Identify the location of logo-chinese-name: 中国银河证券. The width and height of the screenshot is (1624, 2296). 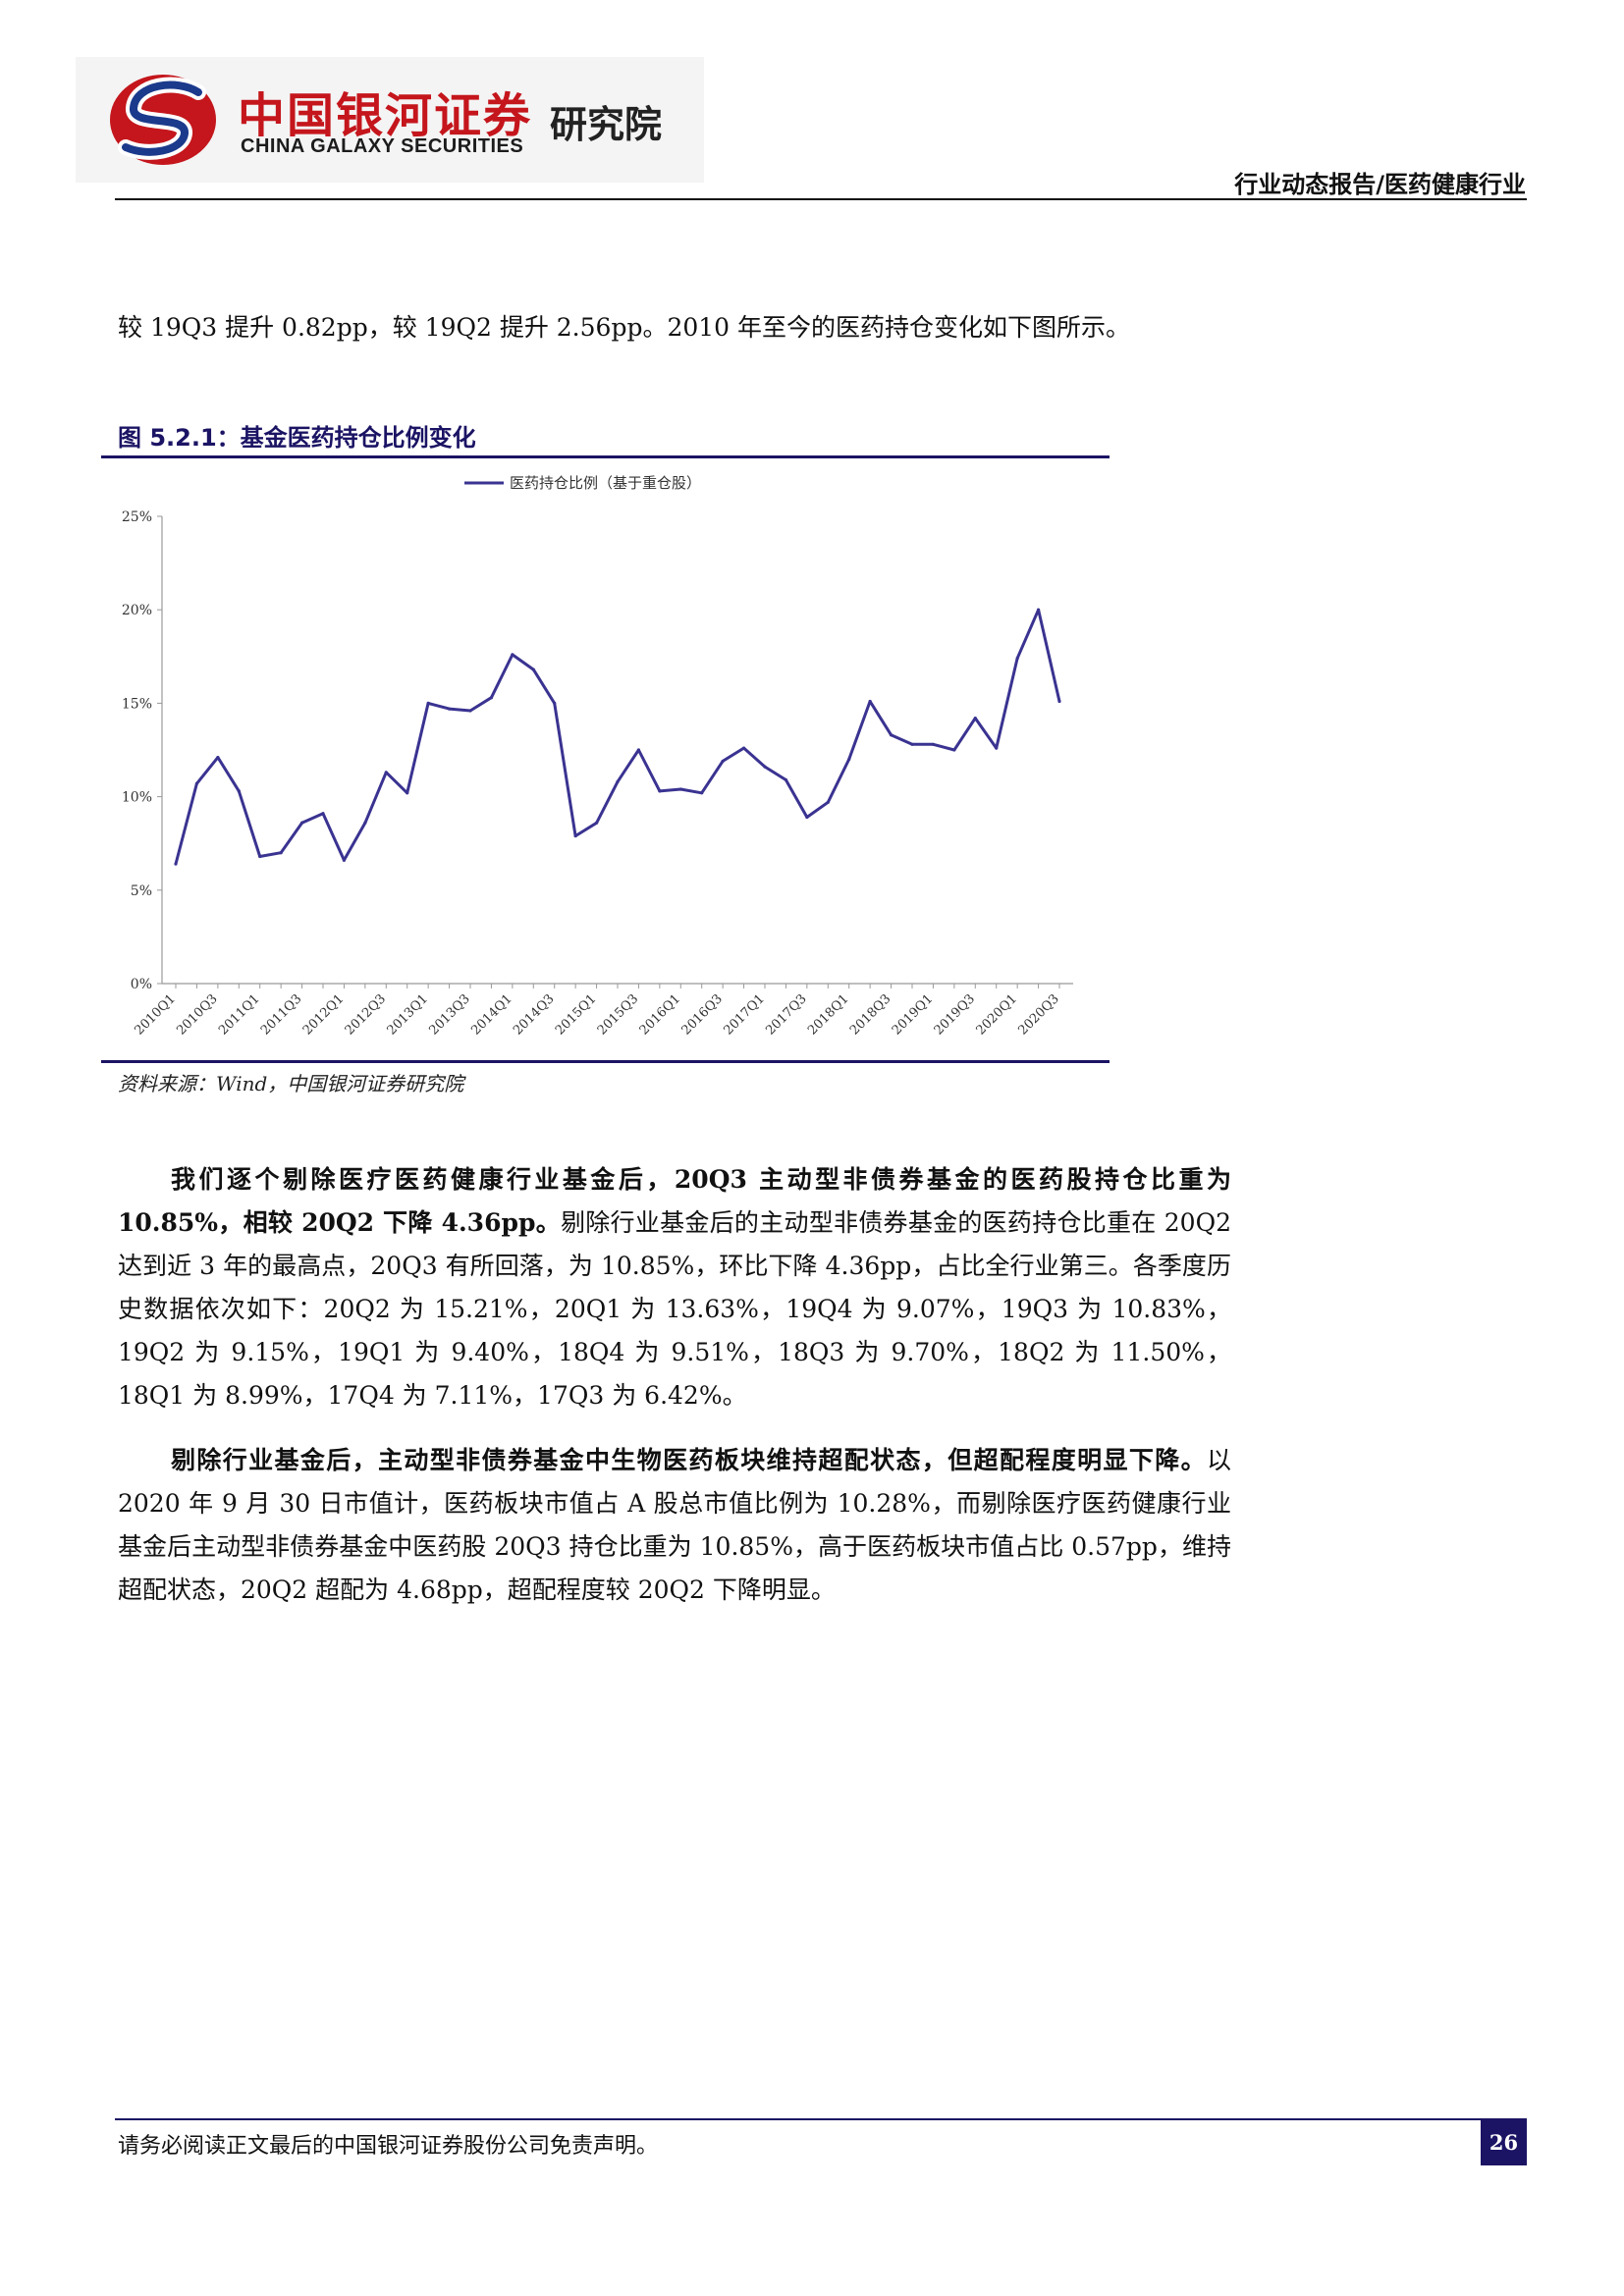
(385, 115).